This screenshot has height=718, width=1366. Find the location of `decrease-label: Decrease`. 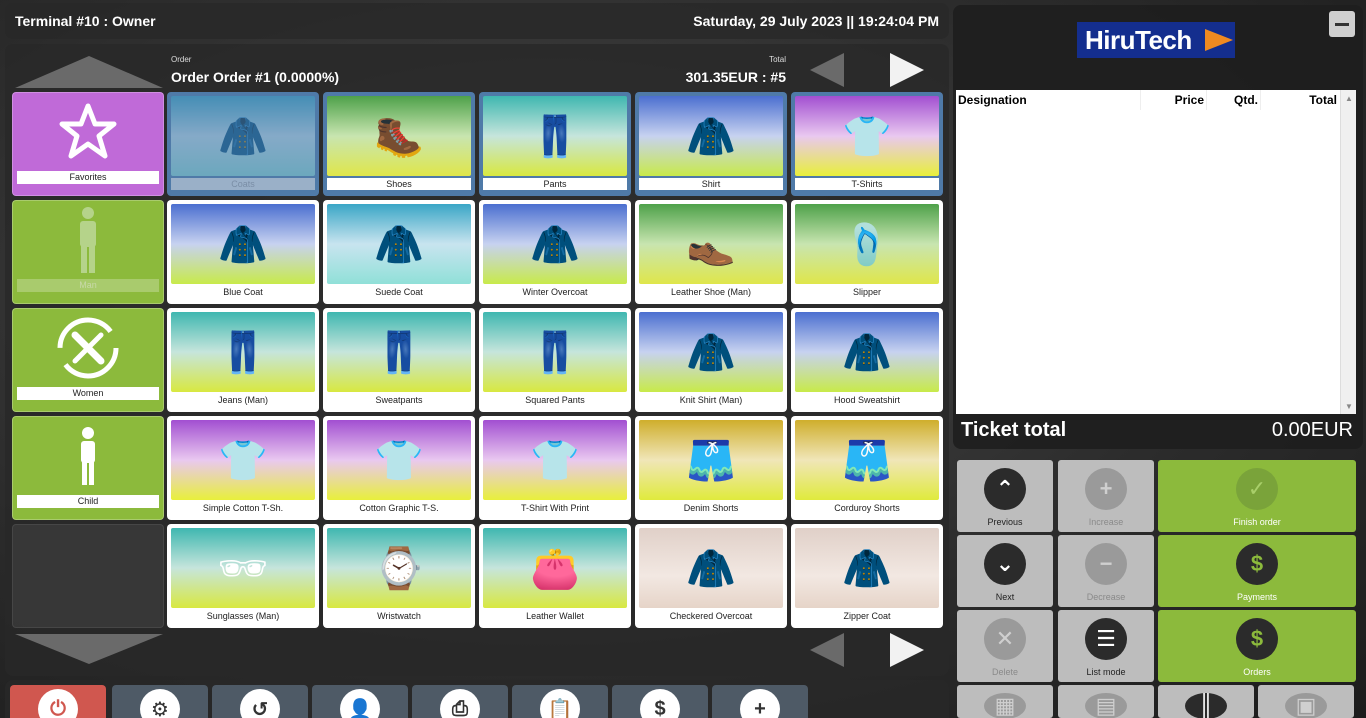

decrease-label: Decrease is located at coordinates (1106, 597).